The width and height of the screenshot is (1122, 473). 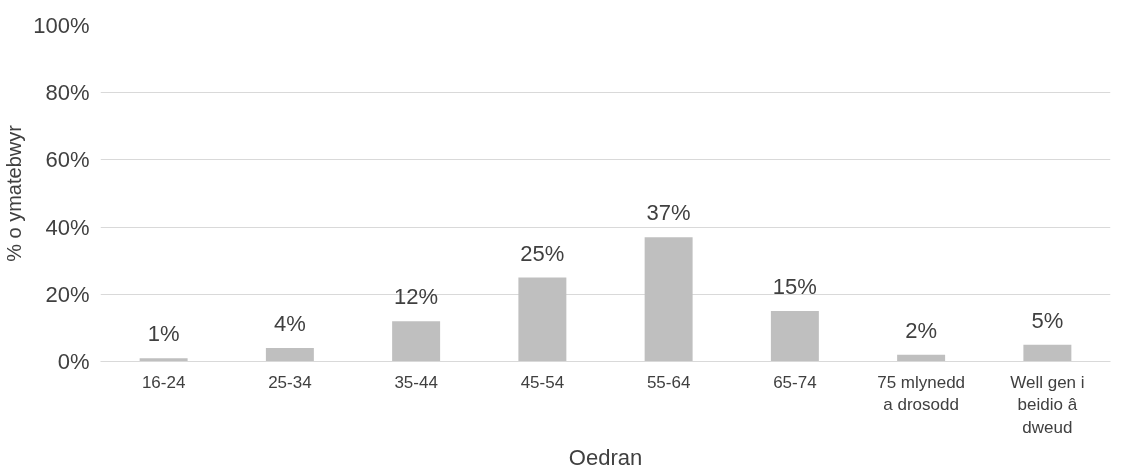 I want to click on y-tick-label: 60%, so click(x=67, y=160).